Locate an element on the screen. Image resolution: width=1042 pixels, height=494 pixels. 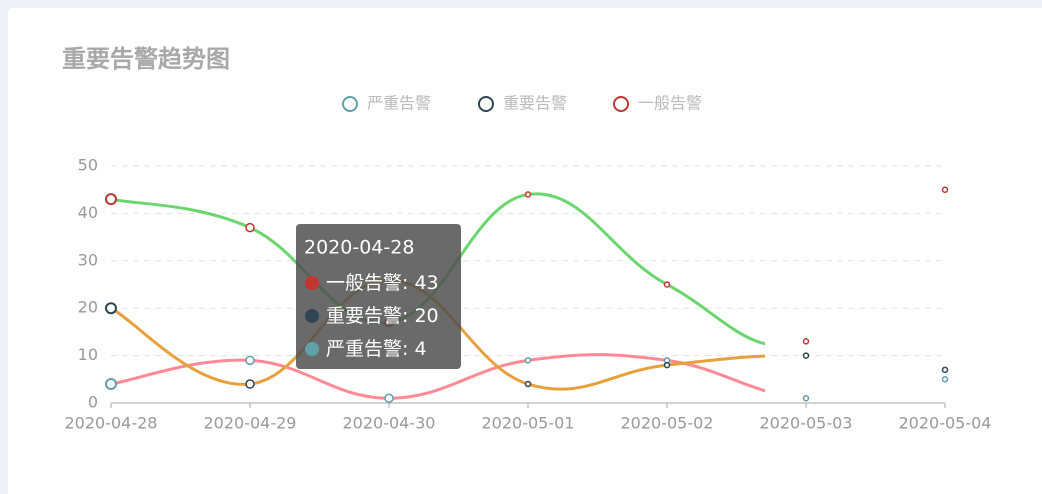
x-tick-label: 2020-05-01 is located at coordinates (528, 423).